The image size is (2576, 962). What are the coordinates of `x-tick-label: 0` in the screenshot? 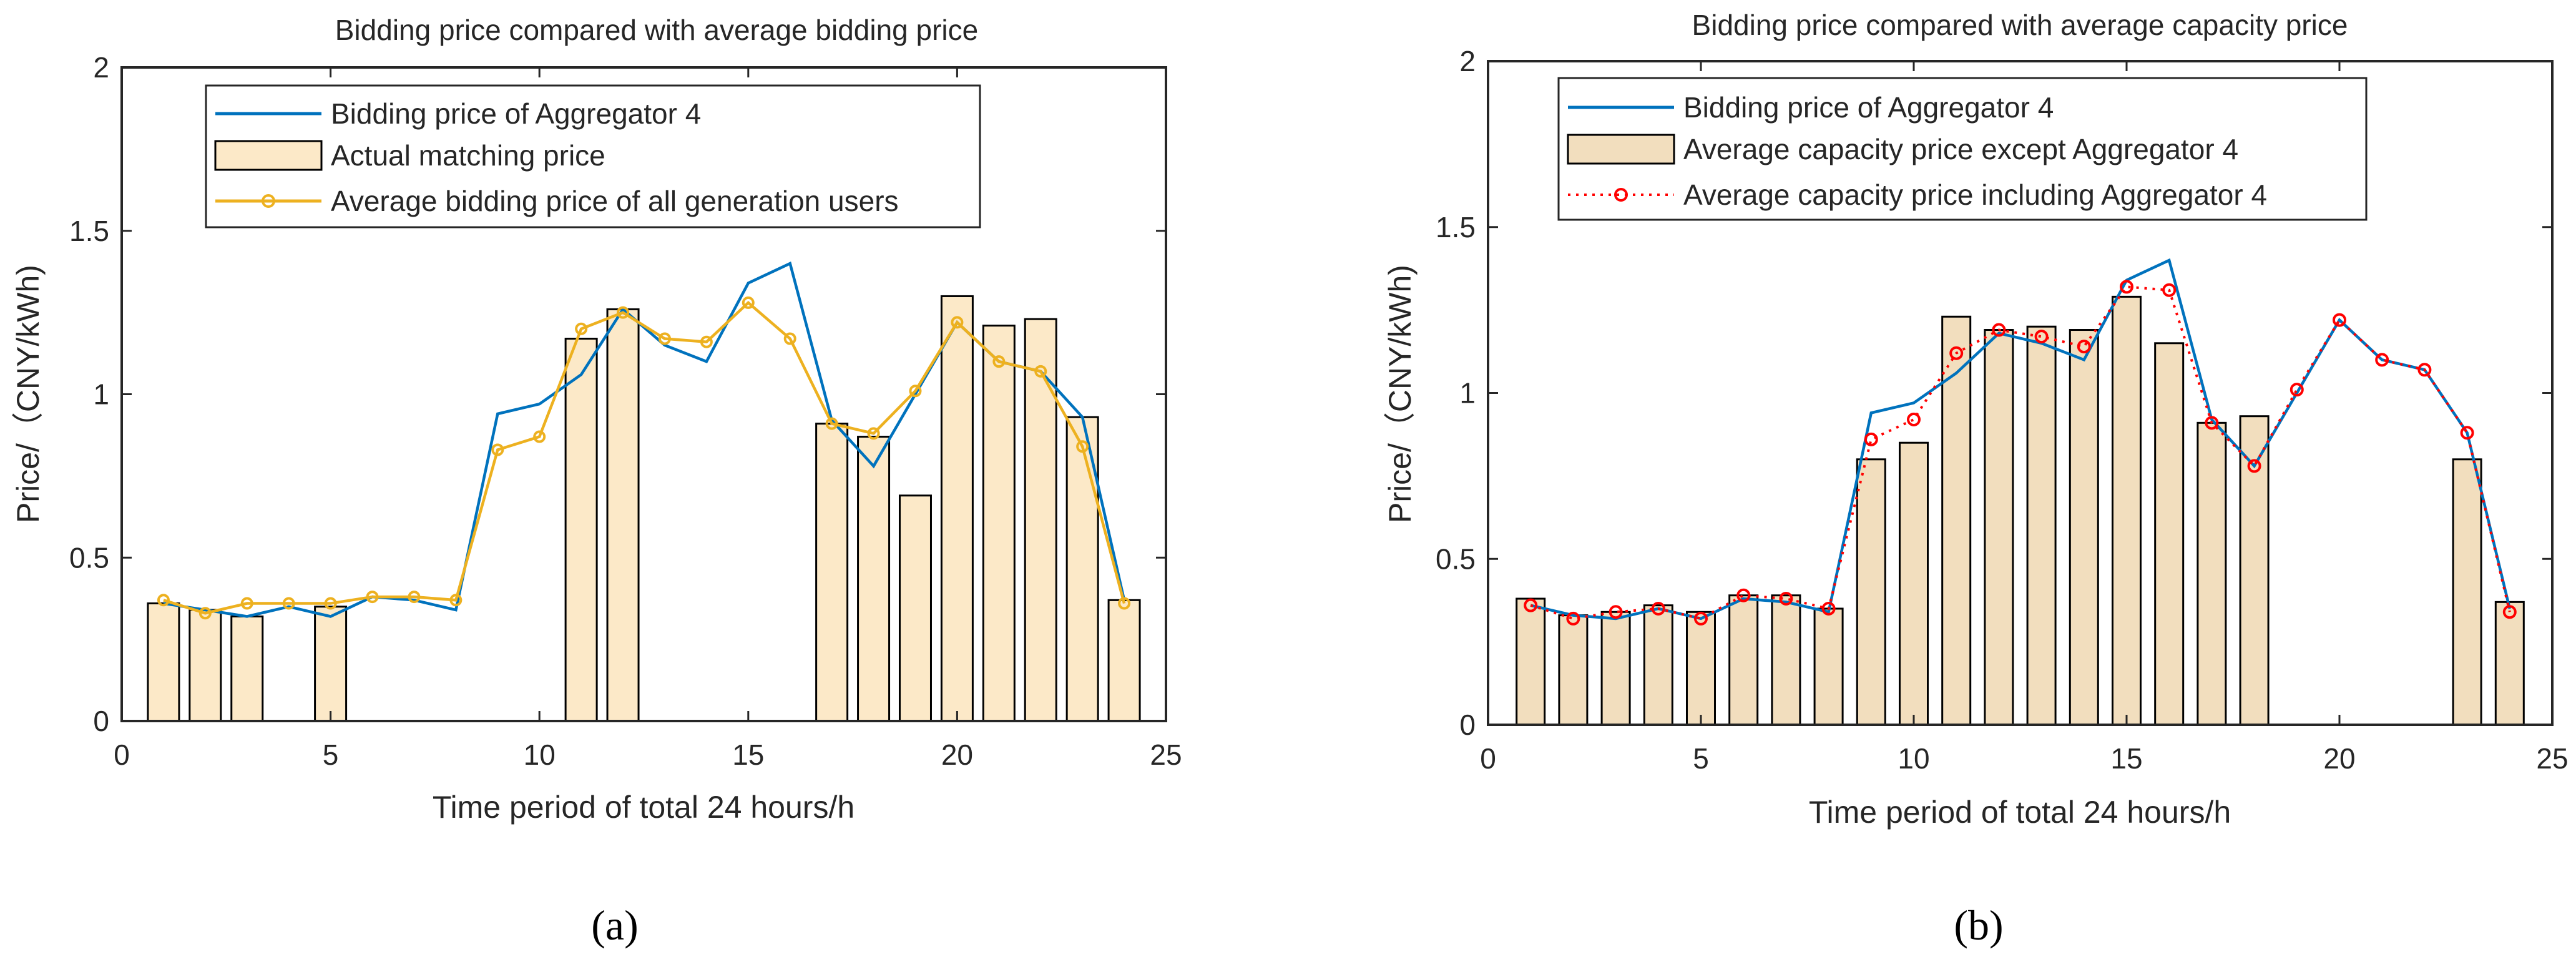 It's located at (1488, 758).